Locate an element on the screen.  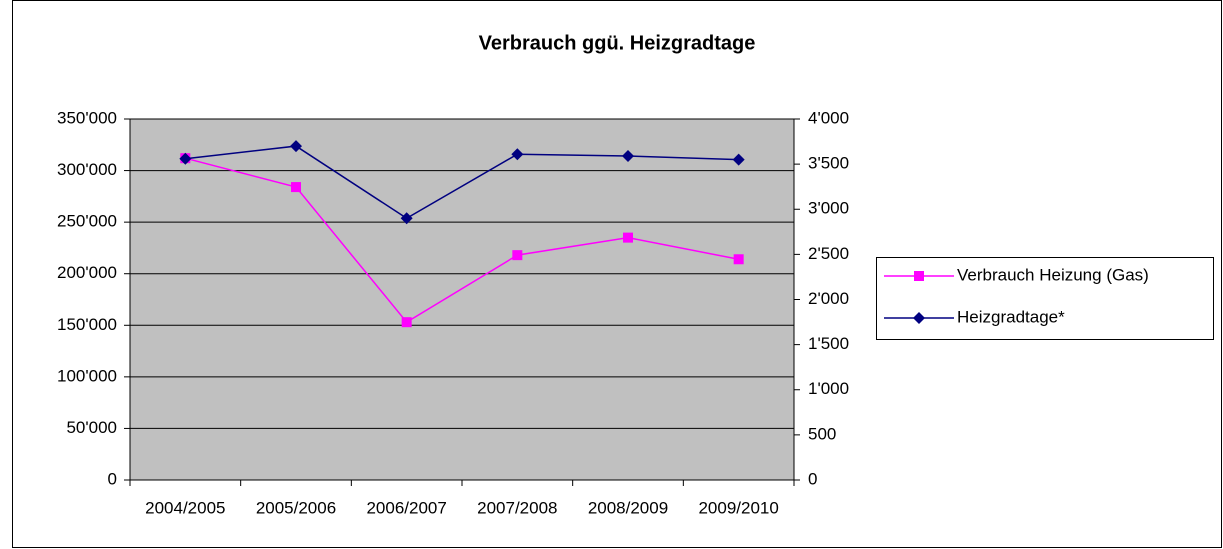
y2-tick-label: 0 is located at coordinates (812, 478).